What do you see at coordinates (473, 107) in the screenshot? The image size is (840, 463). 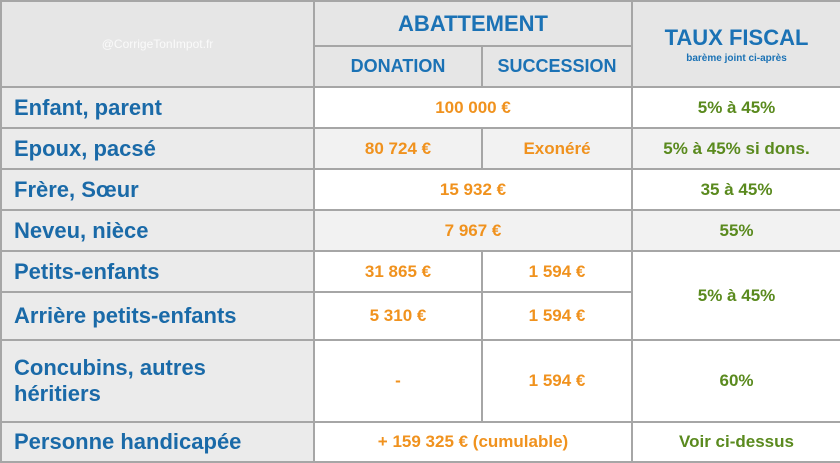 I see `abattement: 100 000 €` at bounding box center [473, 107].